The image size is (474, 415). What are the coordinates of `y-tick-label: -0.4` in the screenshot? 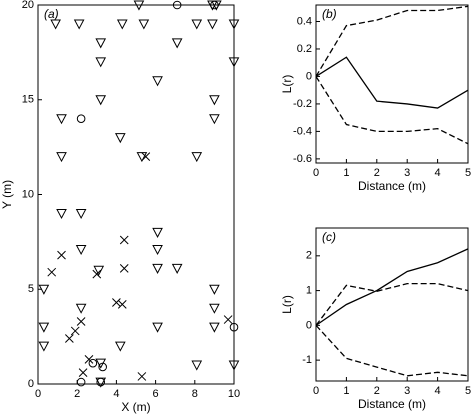 It's located at (302, 131).